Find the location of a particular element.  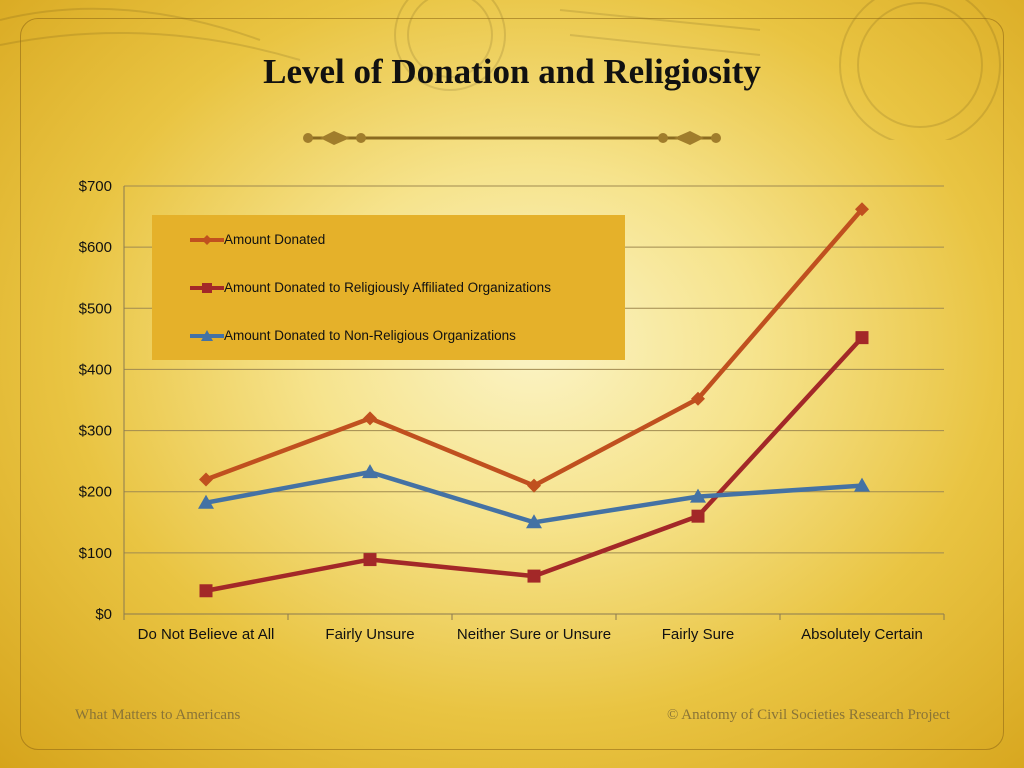

y-tick-label: $200 is located at coordinates (95, 492).